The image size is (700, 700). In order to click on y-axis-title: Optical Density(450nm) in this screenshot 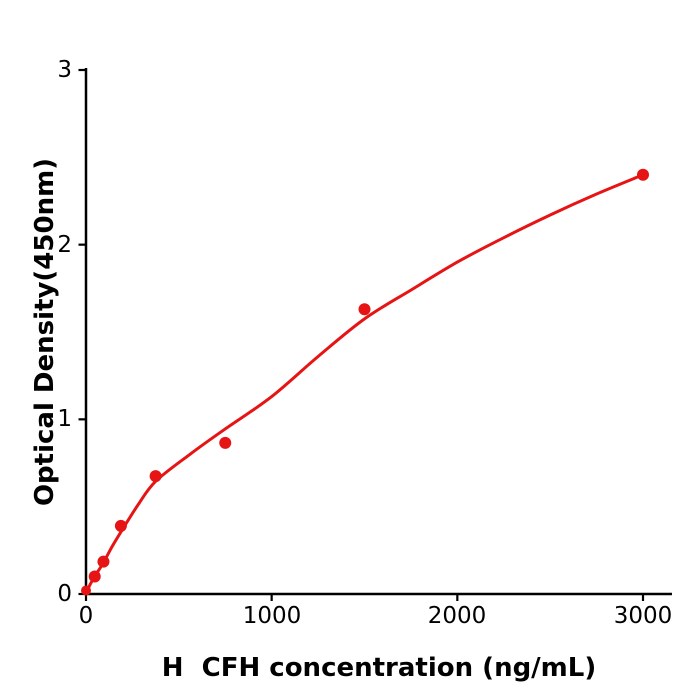, I will do `click(45, 332)`.